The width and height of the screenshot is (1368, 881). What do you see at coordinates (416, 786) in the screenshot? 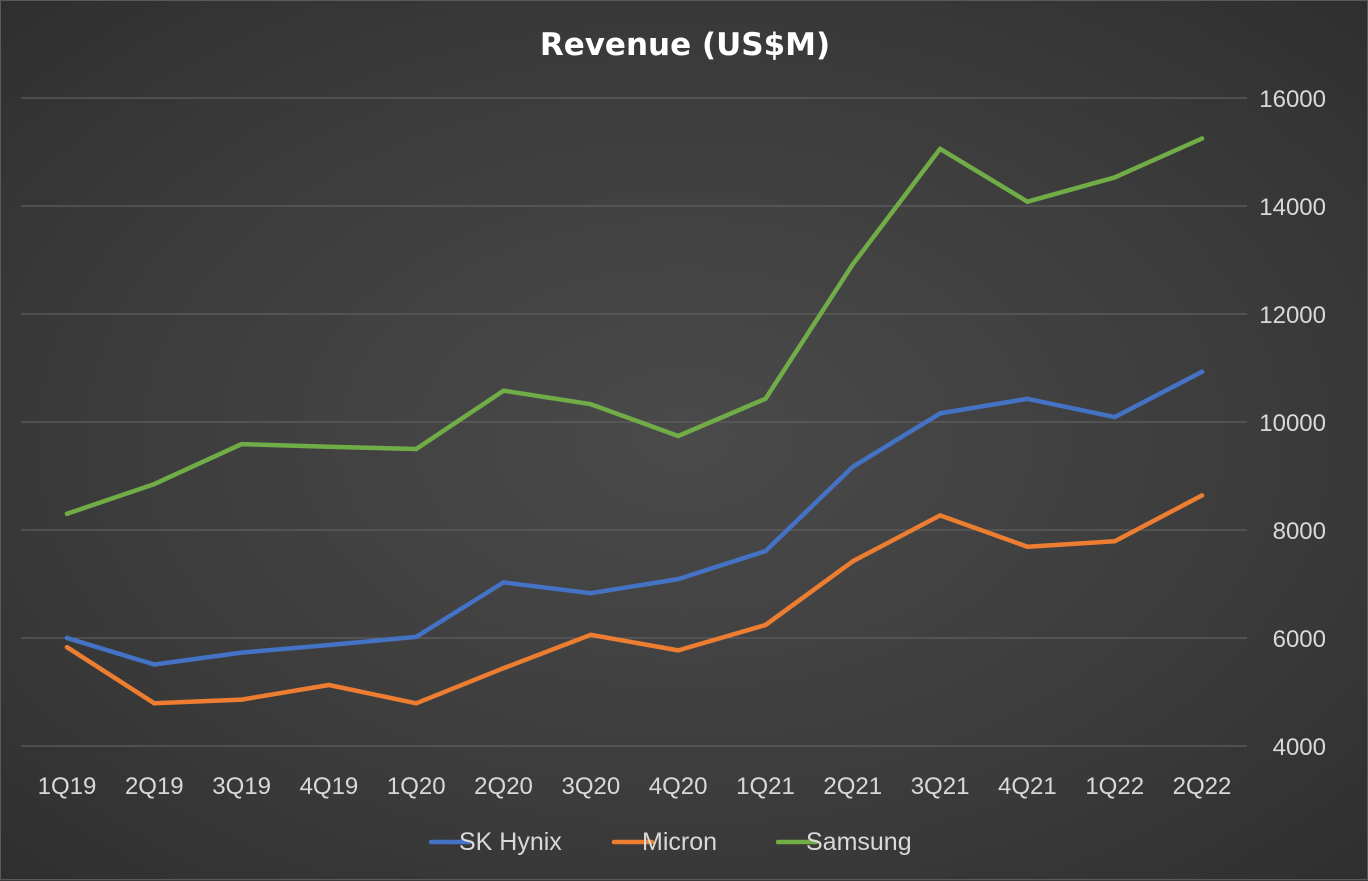
I see `x-tick-label: 1Q20` at bounding box center [416, 786].